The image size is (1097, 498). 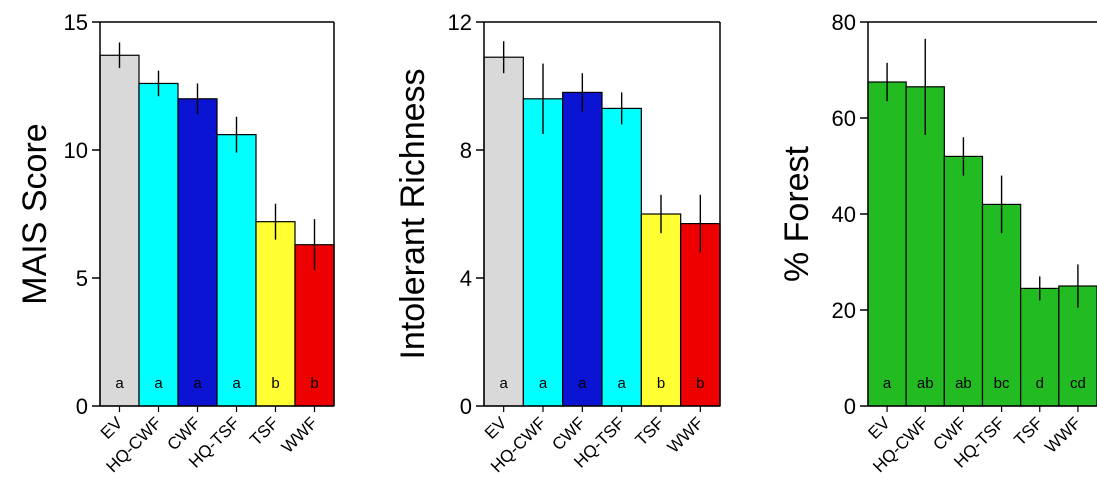 What do you see at coordinates (844, 214) in the screenshot?
I see `y-tick-label: 40` at bounding box center [844, 214].